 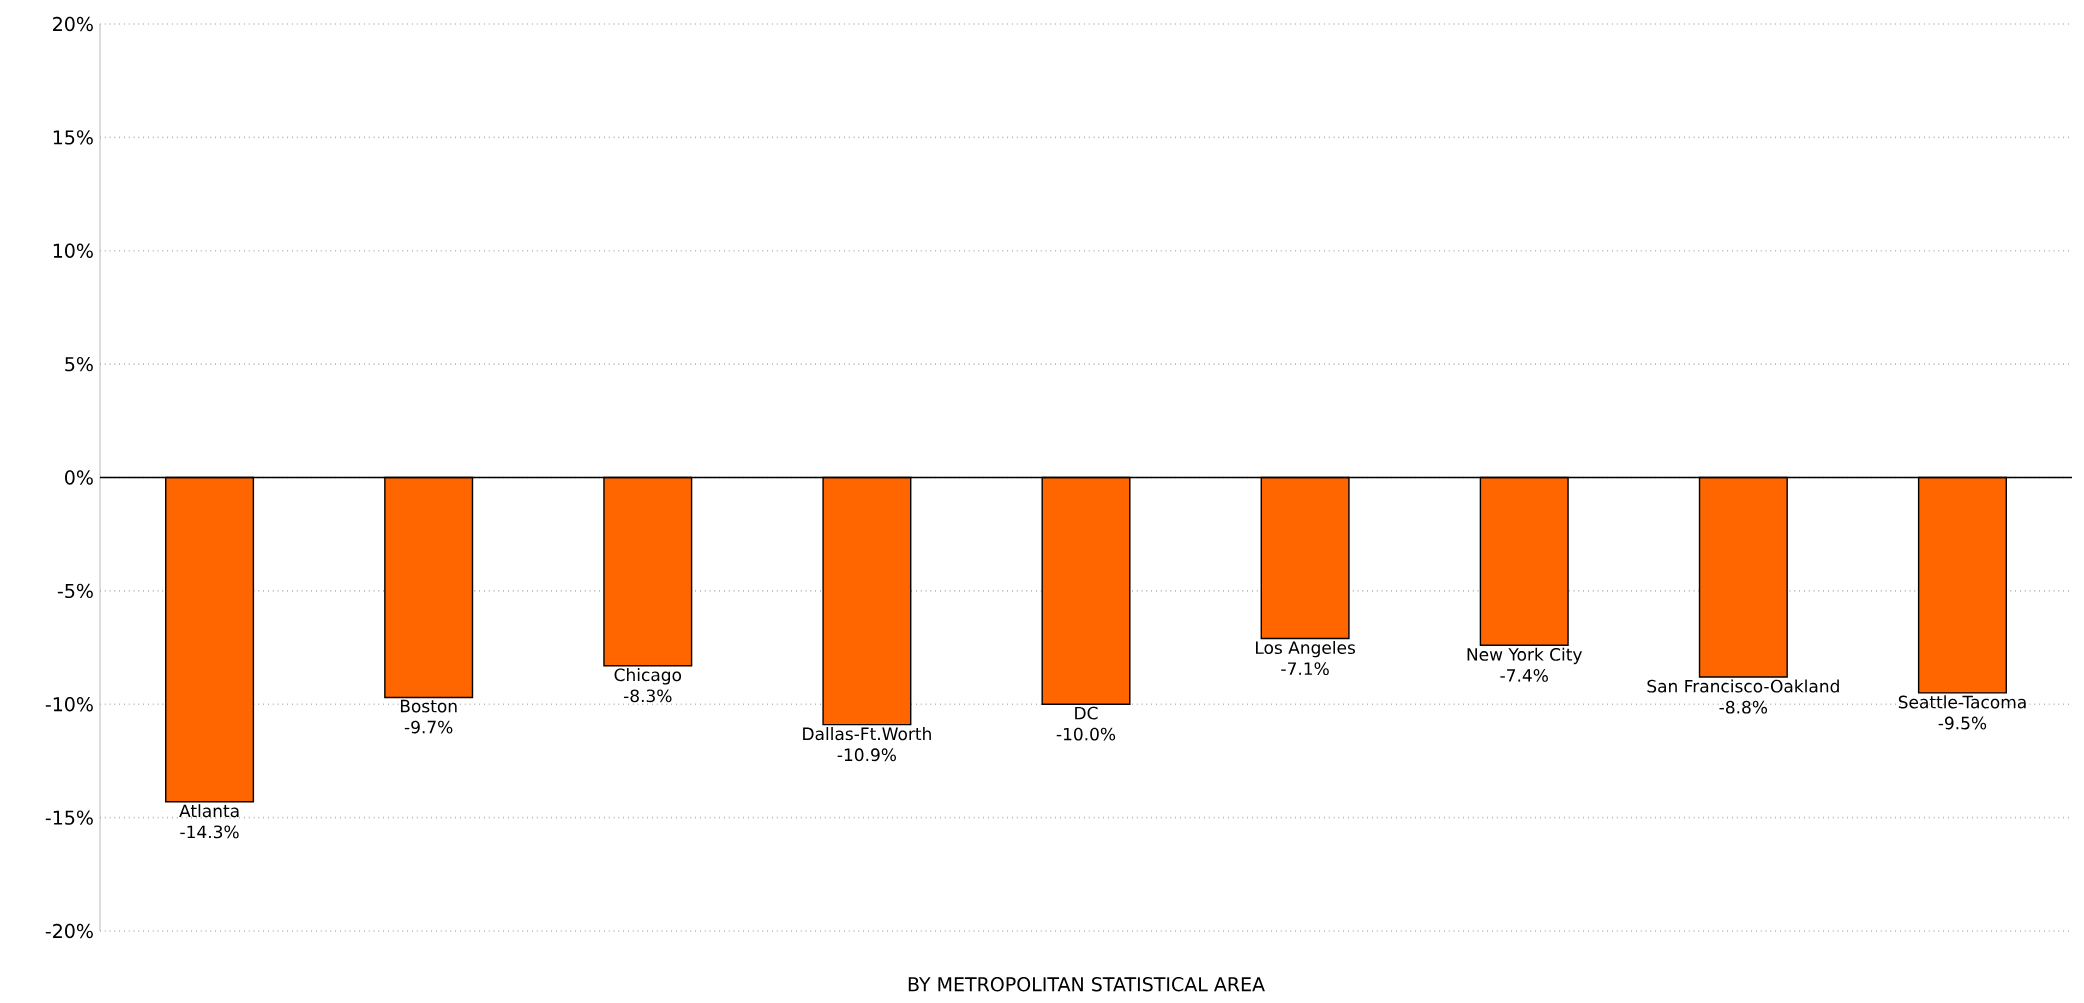 I want to click on data-label: -9.7%, so click(x=428, y=727).